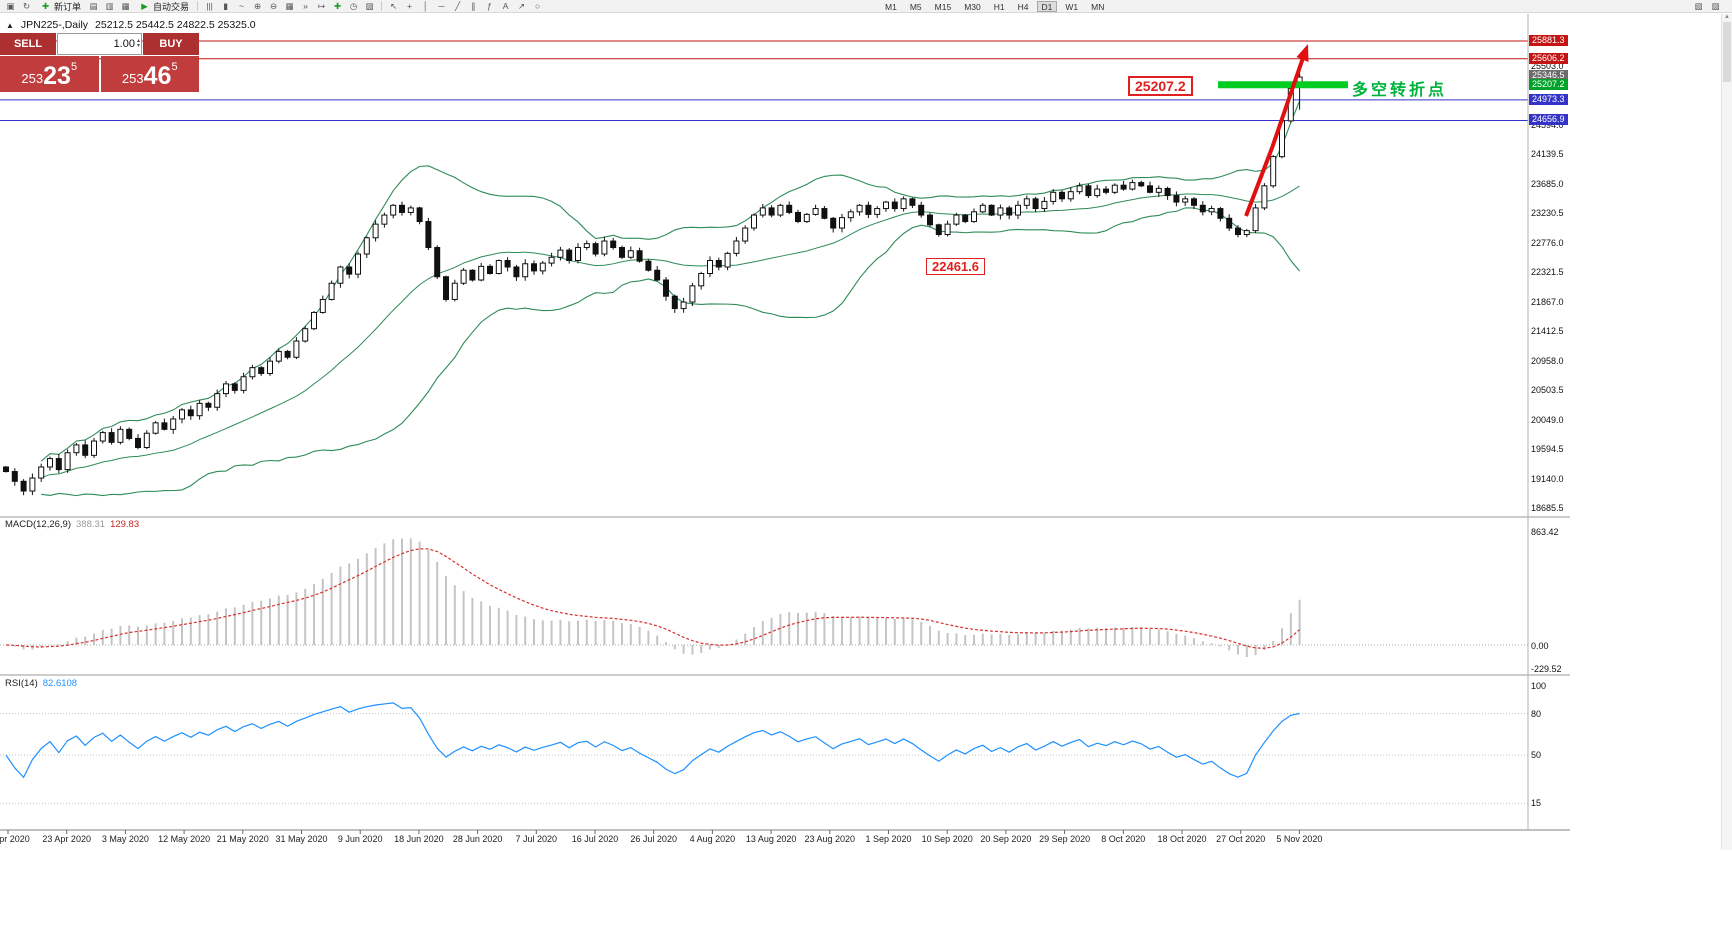  I want to click on symbol-title: JPN225-,Daily, so click(54, 25).